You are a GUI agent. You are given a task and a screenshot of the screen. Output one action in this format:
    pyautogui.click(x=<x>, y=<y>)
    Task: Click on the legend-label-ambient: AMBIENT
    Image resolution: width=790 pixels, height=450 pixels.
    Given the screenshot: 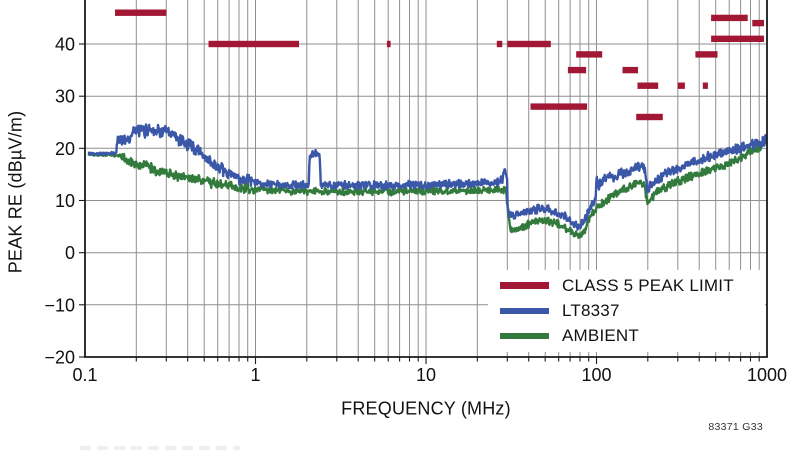 What is the action you would take?
    pyautogui.click(x=600, y=335)
    